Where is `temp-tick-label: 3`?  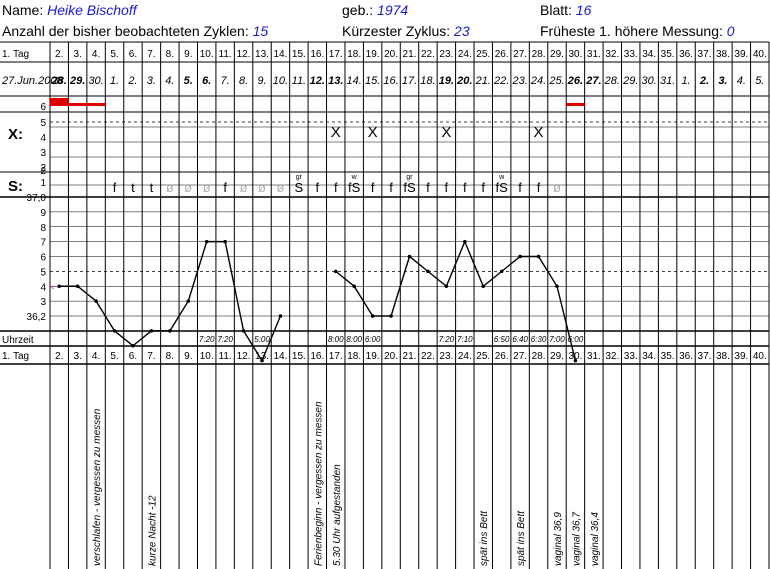
temp-tick-label: 3 is located at coordinates (43, 302).